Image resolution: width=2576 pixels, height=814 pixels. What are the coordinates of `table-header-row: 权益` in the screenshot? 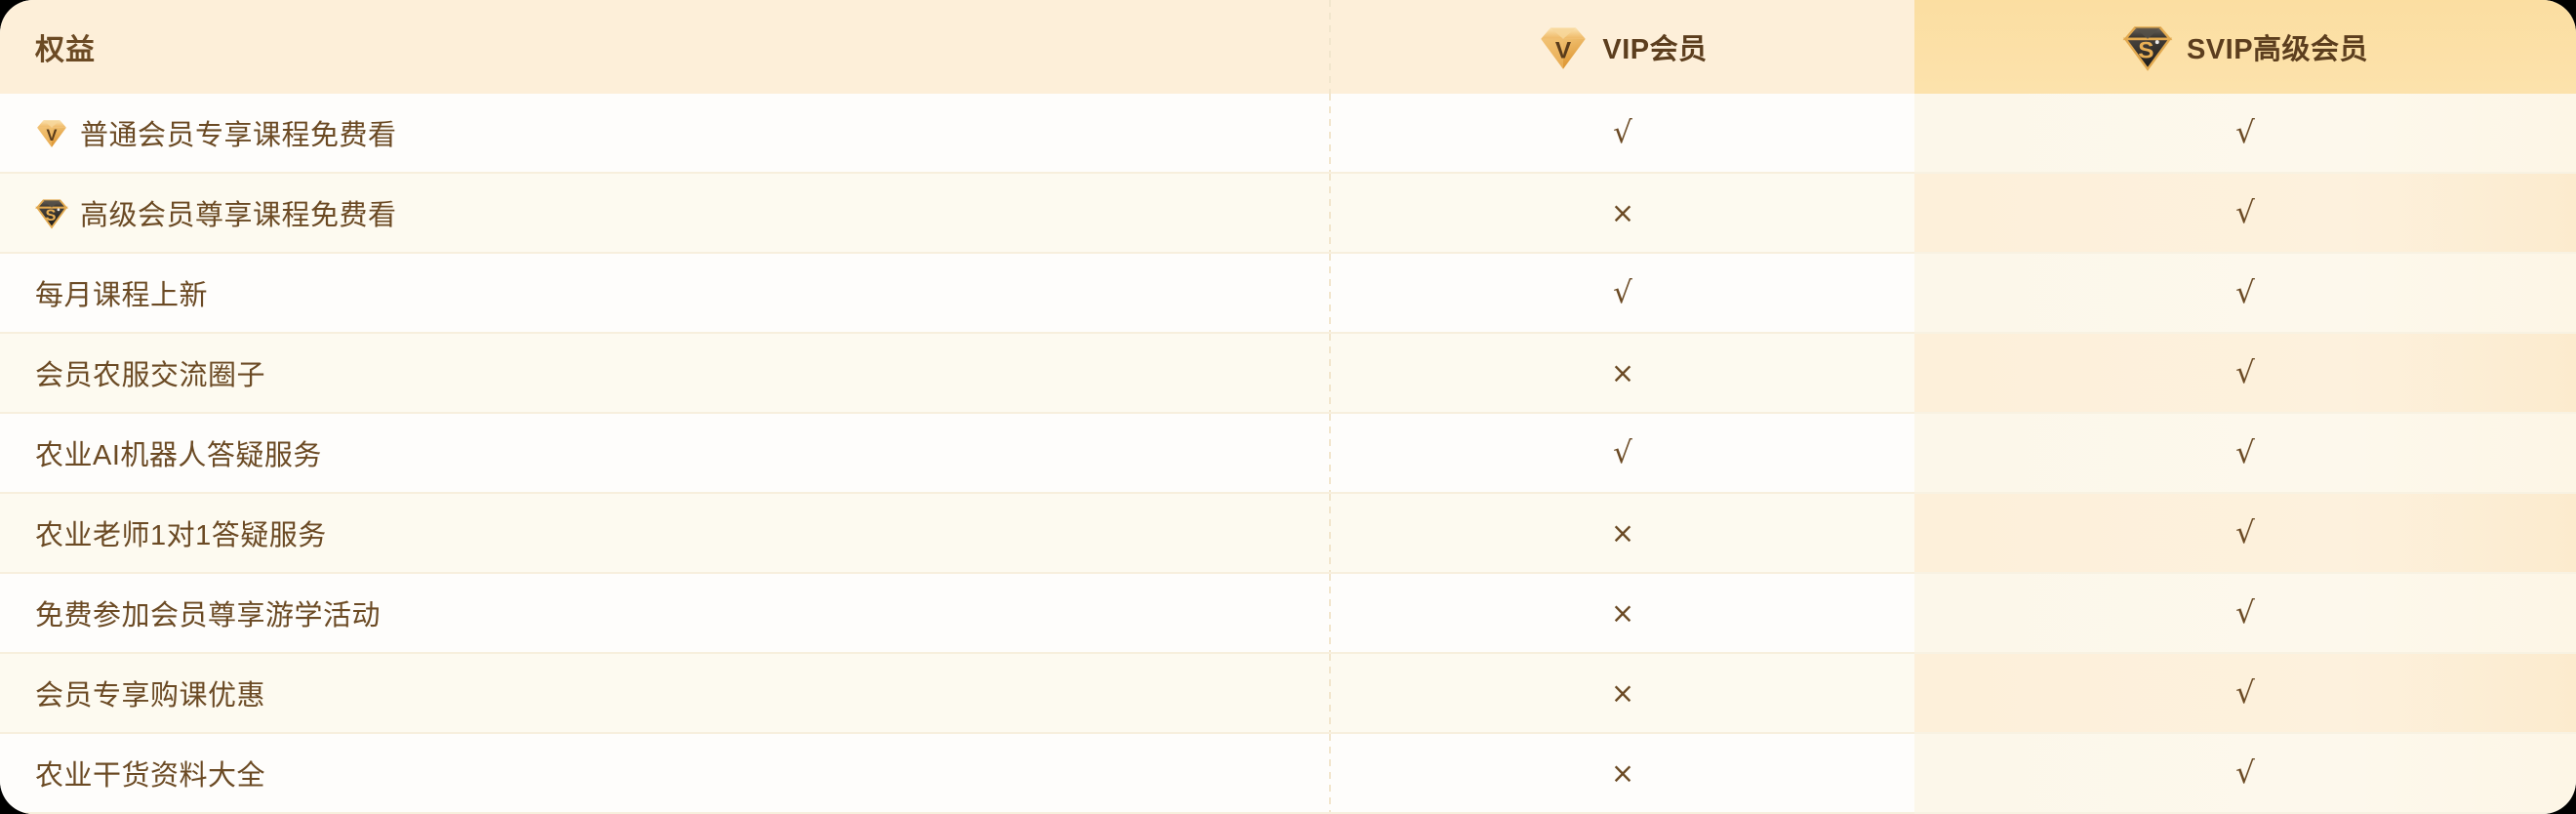 It's located at (1288, 47).